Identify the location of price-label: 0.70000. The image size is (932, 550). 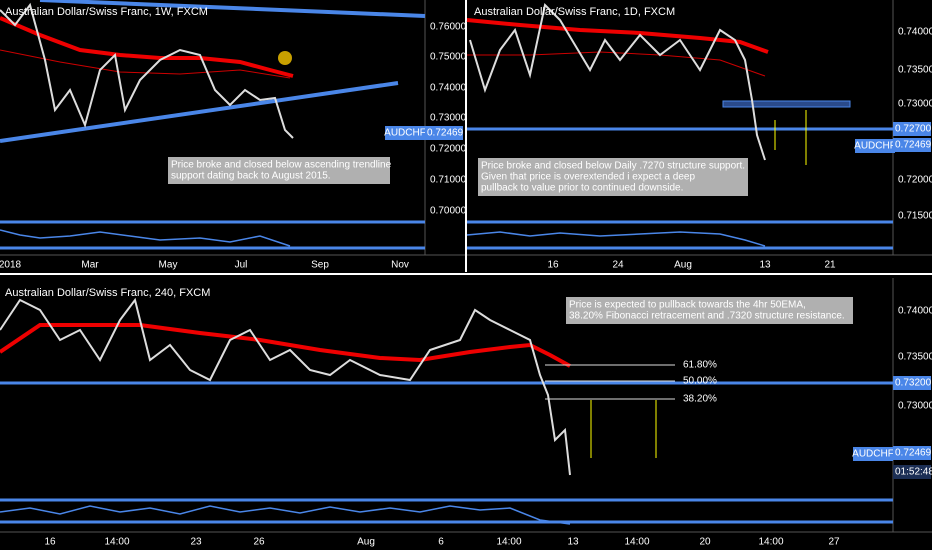
(448, 211).